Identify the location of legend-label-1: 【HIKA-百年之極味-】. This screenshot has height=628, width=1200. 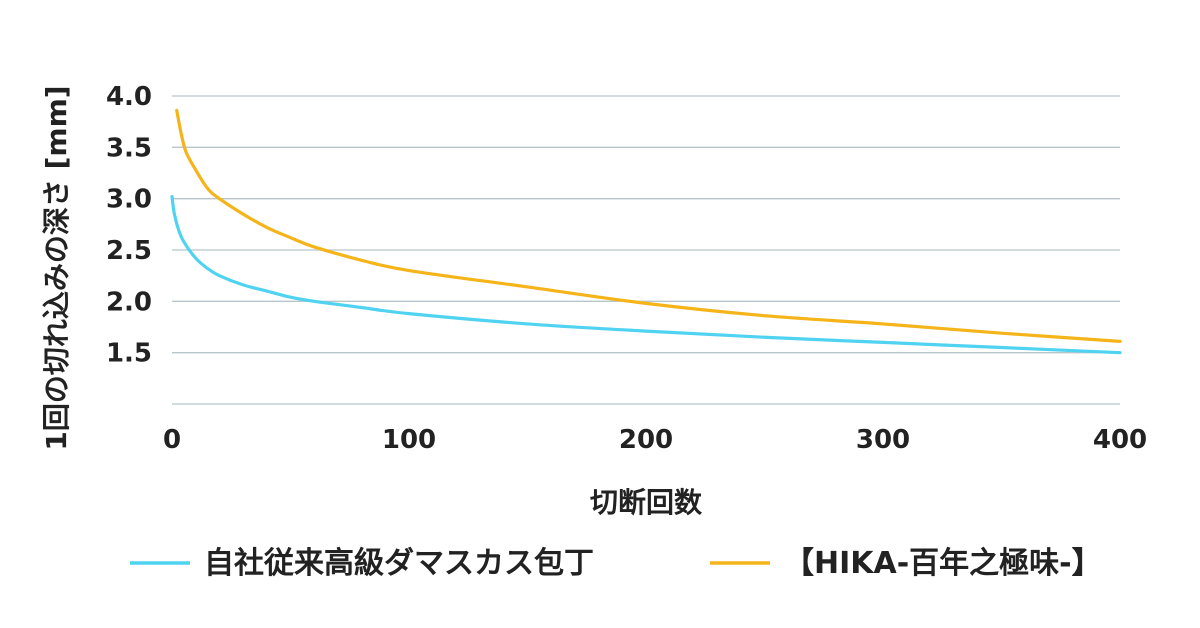
(943, 563).